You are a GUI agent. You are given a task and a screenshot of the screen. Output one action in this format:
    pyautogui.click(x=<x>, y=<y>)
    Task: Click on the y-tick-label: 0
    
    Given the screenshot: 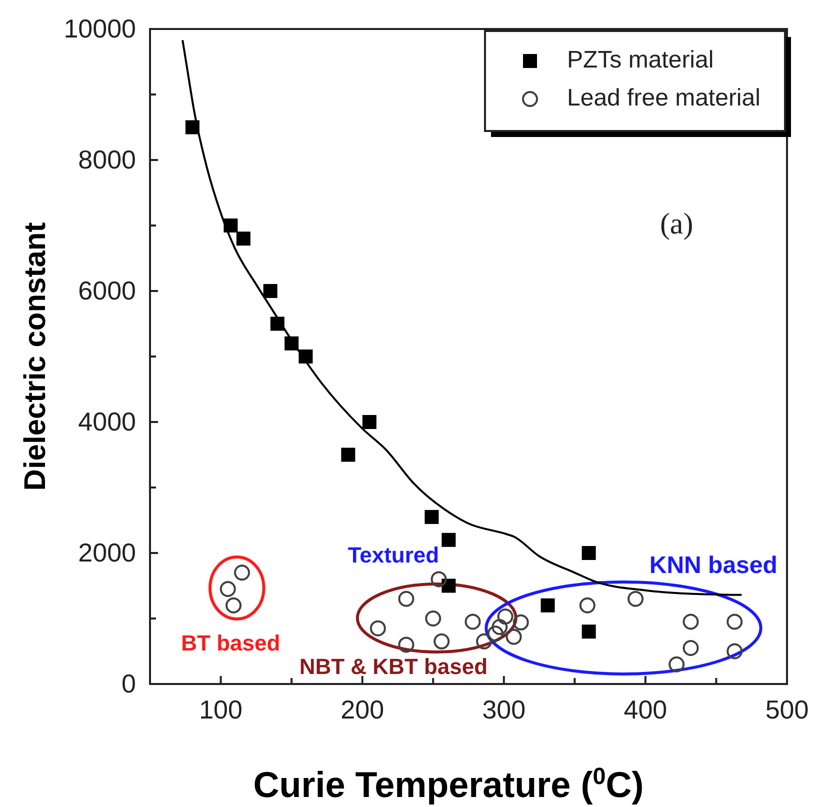 What is the action you would take?
    pyautogui.click(x=129, y=683)
    